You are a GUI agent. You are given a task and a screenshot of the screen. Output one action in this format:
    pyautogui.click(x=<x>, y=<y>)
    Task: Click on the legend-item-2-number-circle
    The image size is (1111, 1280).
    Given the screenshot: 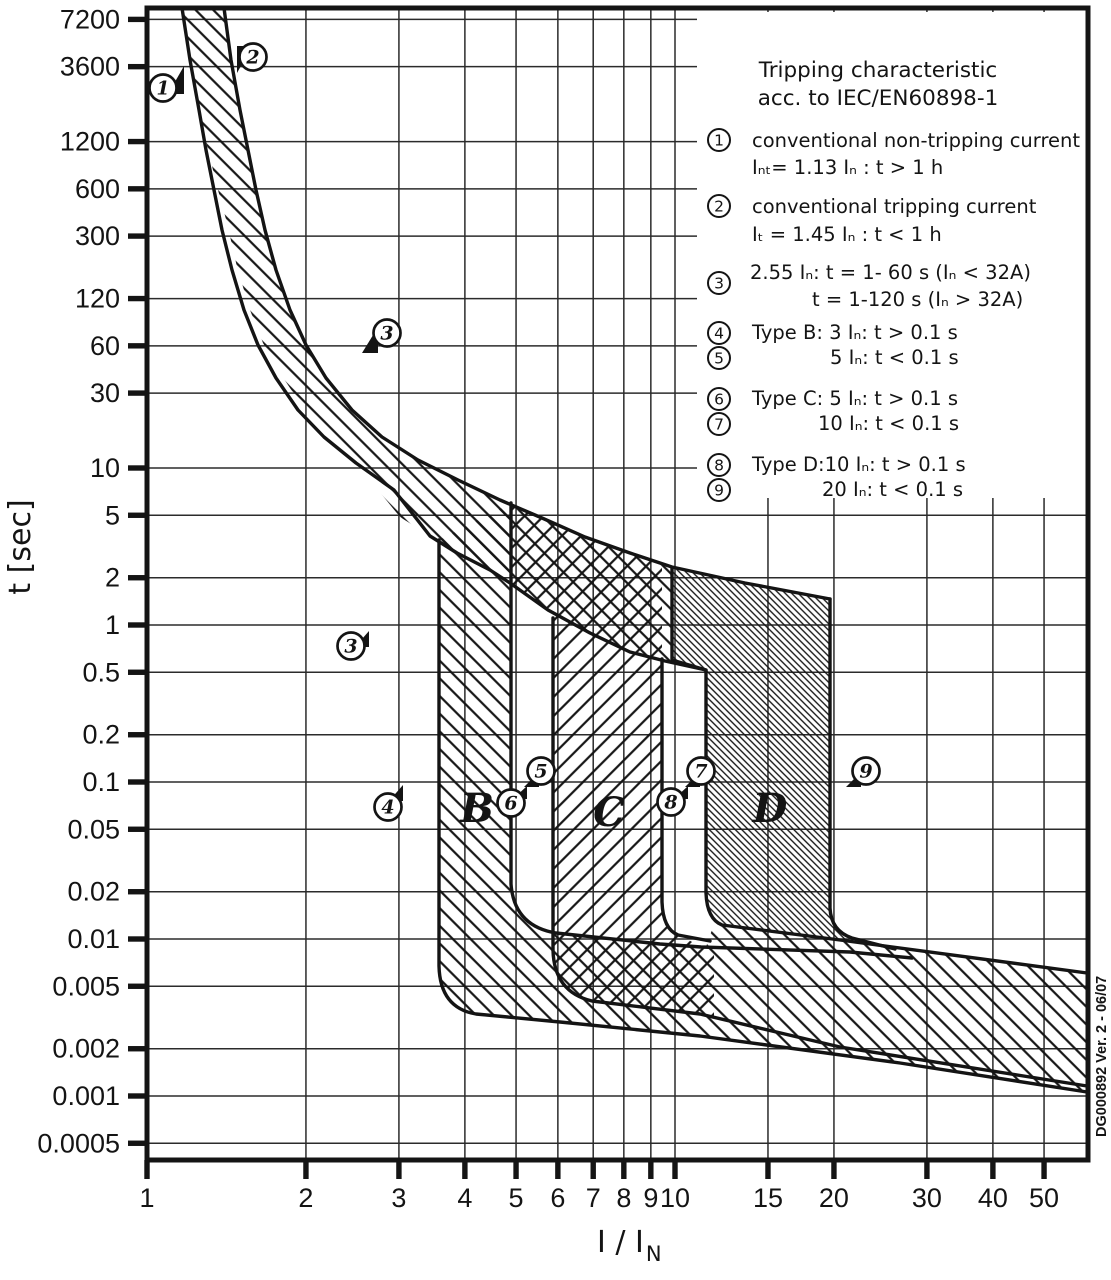 What is the action you would take?
    pyautogui.click(x=719, y=206)
    